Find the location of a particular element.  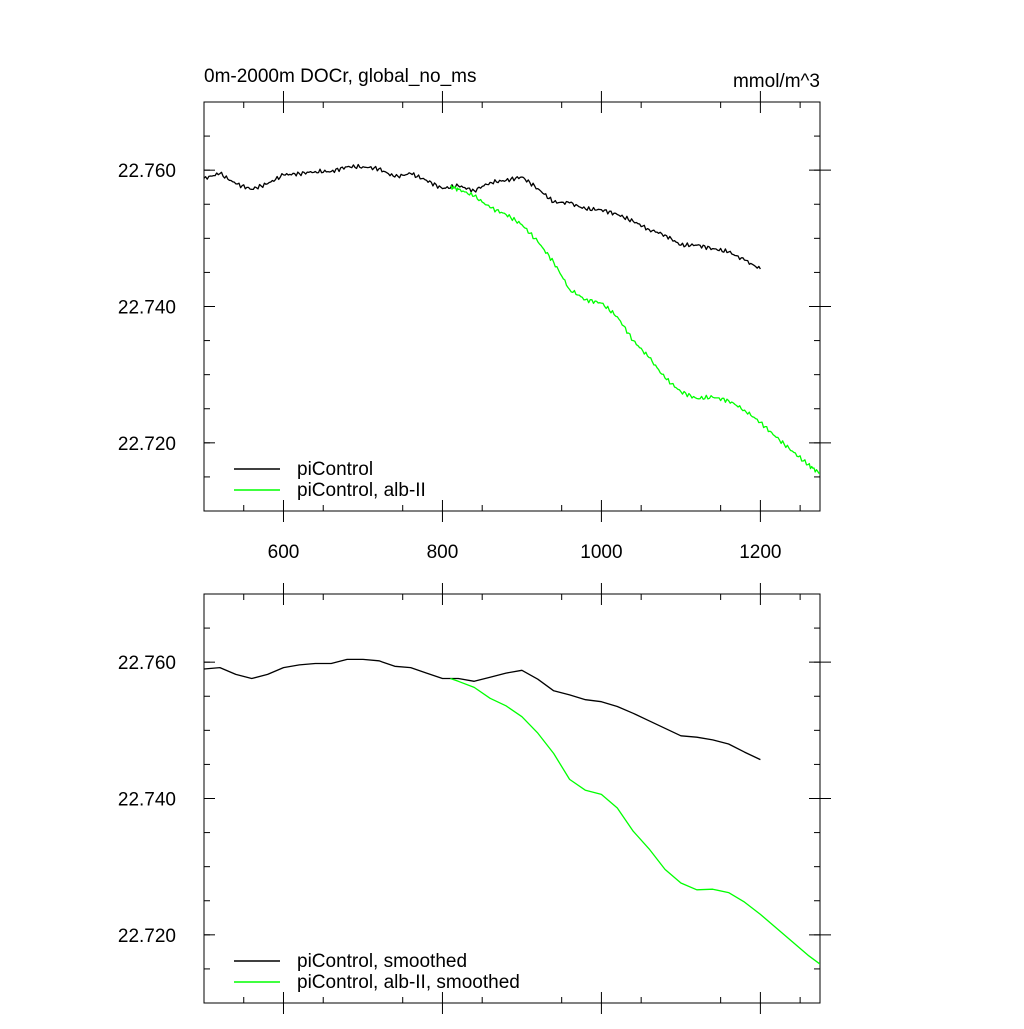

legend-label: piControl is located at coordinates (335, 469).